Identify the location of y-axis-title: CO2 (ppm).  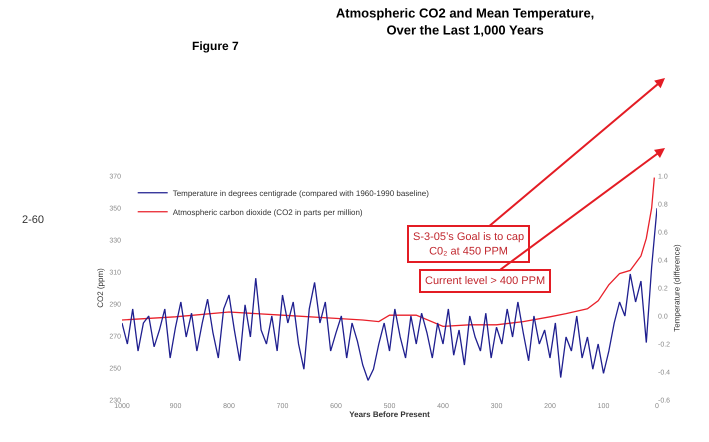
(101, 288).